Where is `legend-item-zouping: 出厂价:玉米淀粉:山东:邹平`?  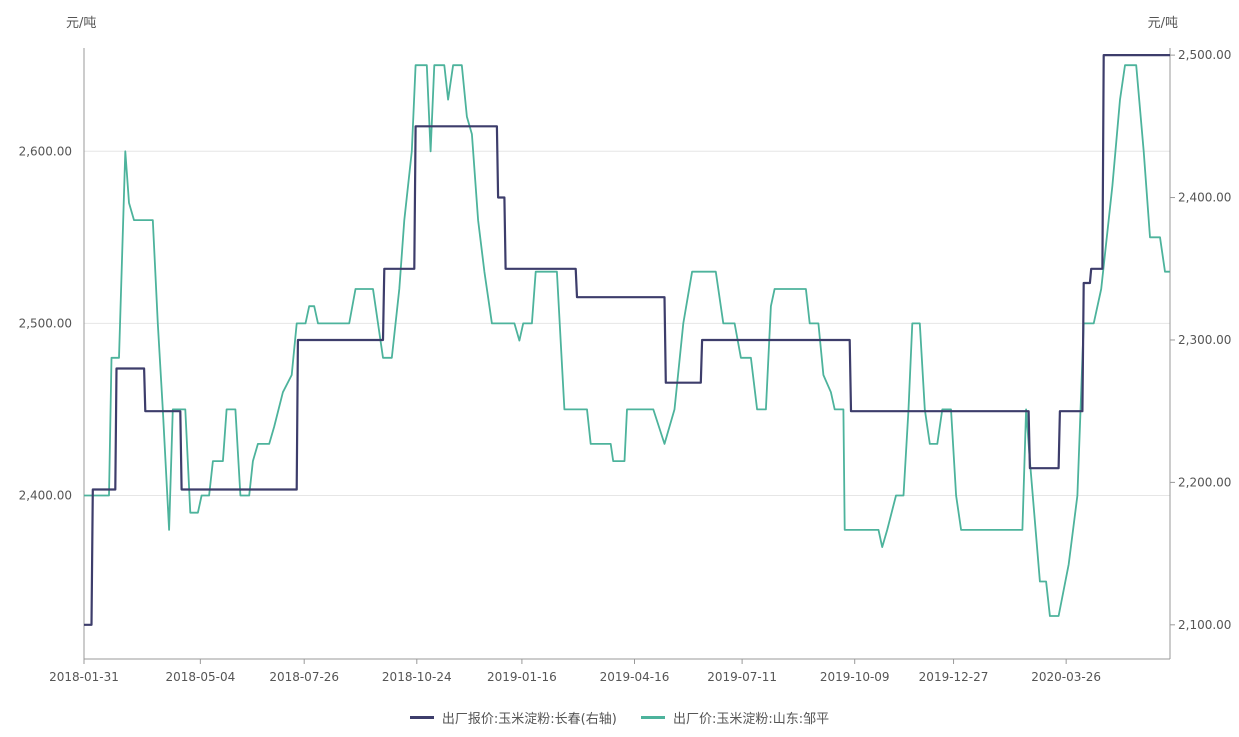
legend-item-zouping: 出厂价:玉米淀粉:山东:邹平 is located at coordinates (735, 717).